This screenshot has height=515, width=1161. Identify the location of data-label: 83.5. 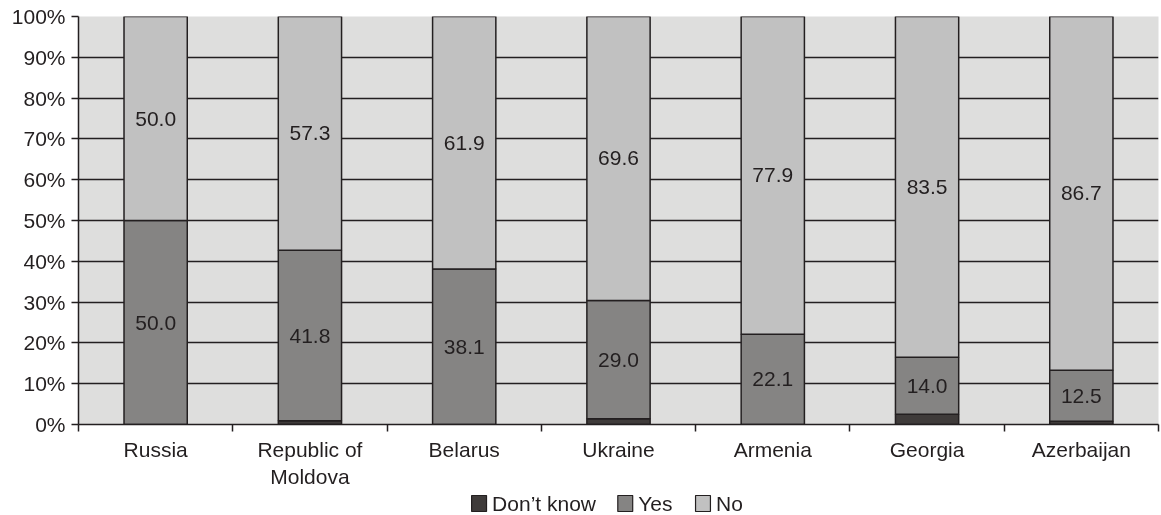
(927, 186).